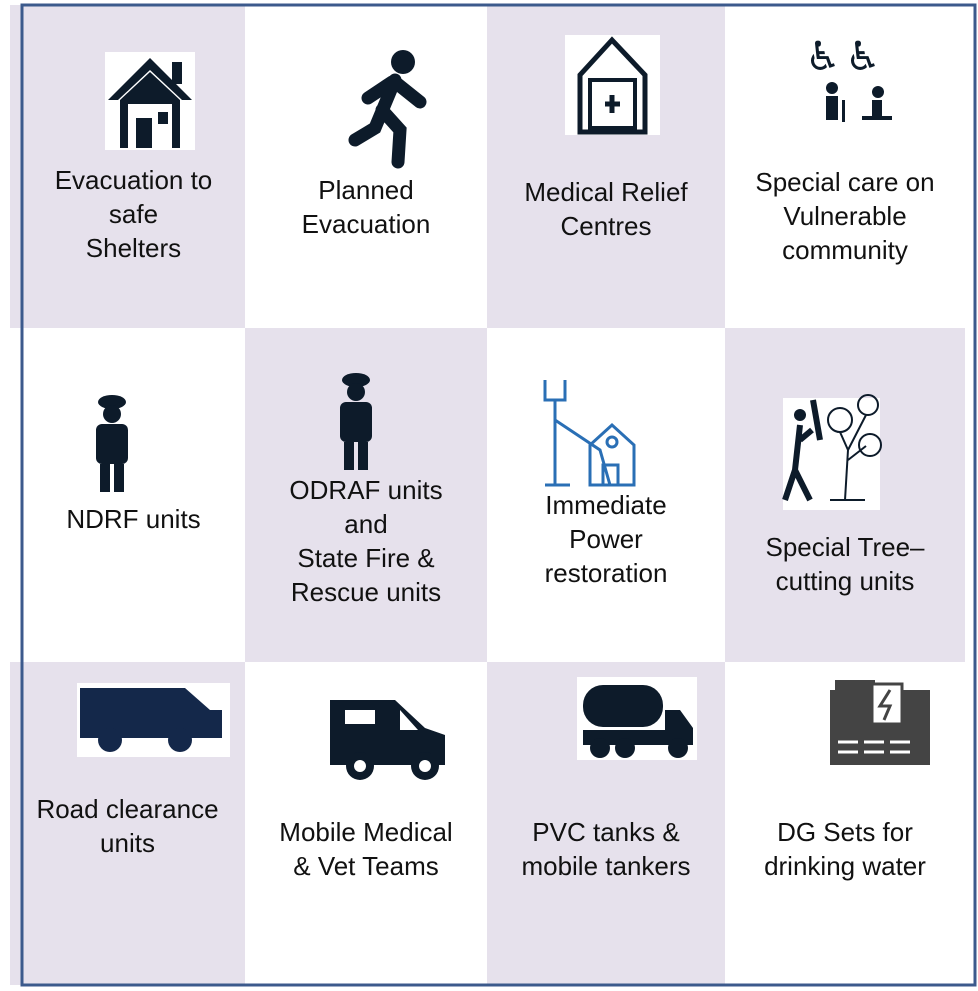  Describe the element at coordinates (133, 248) in the screenshot. I see `label-line: Shelters` at that location.